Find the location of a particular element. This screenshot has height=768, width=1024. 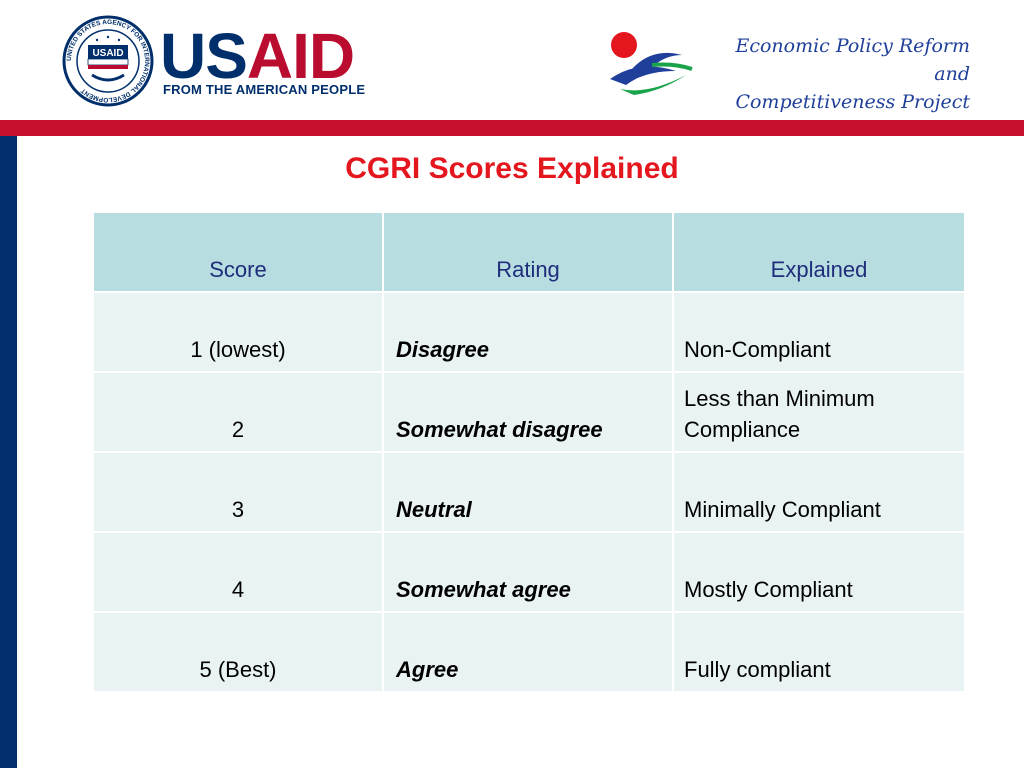

explained-cell: Minimally Compliant is located at coordinates (819, 493).